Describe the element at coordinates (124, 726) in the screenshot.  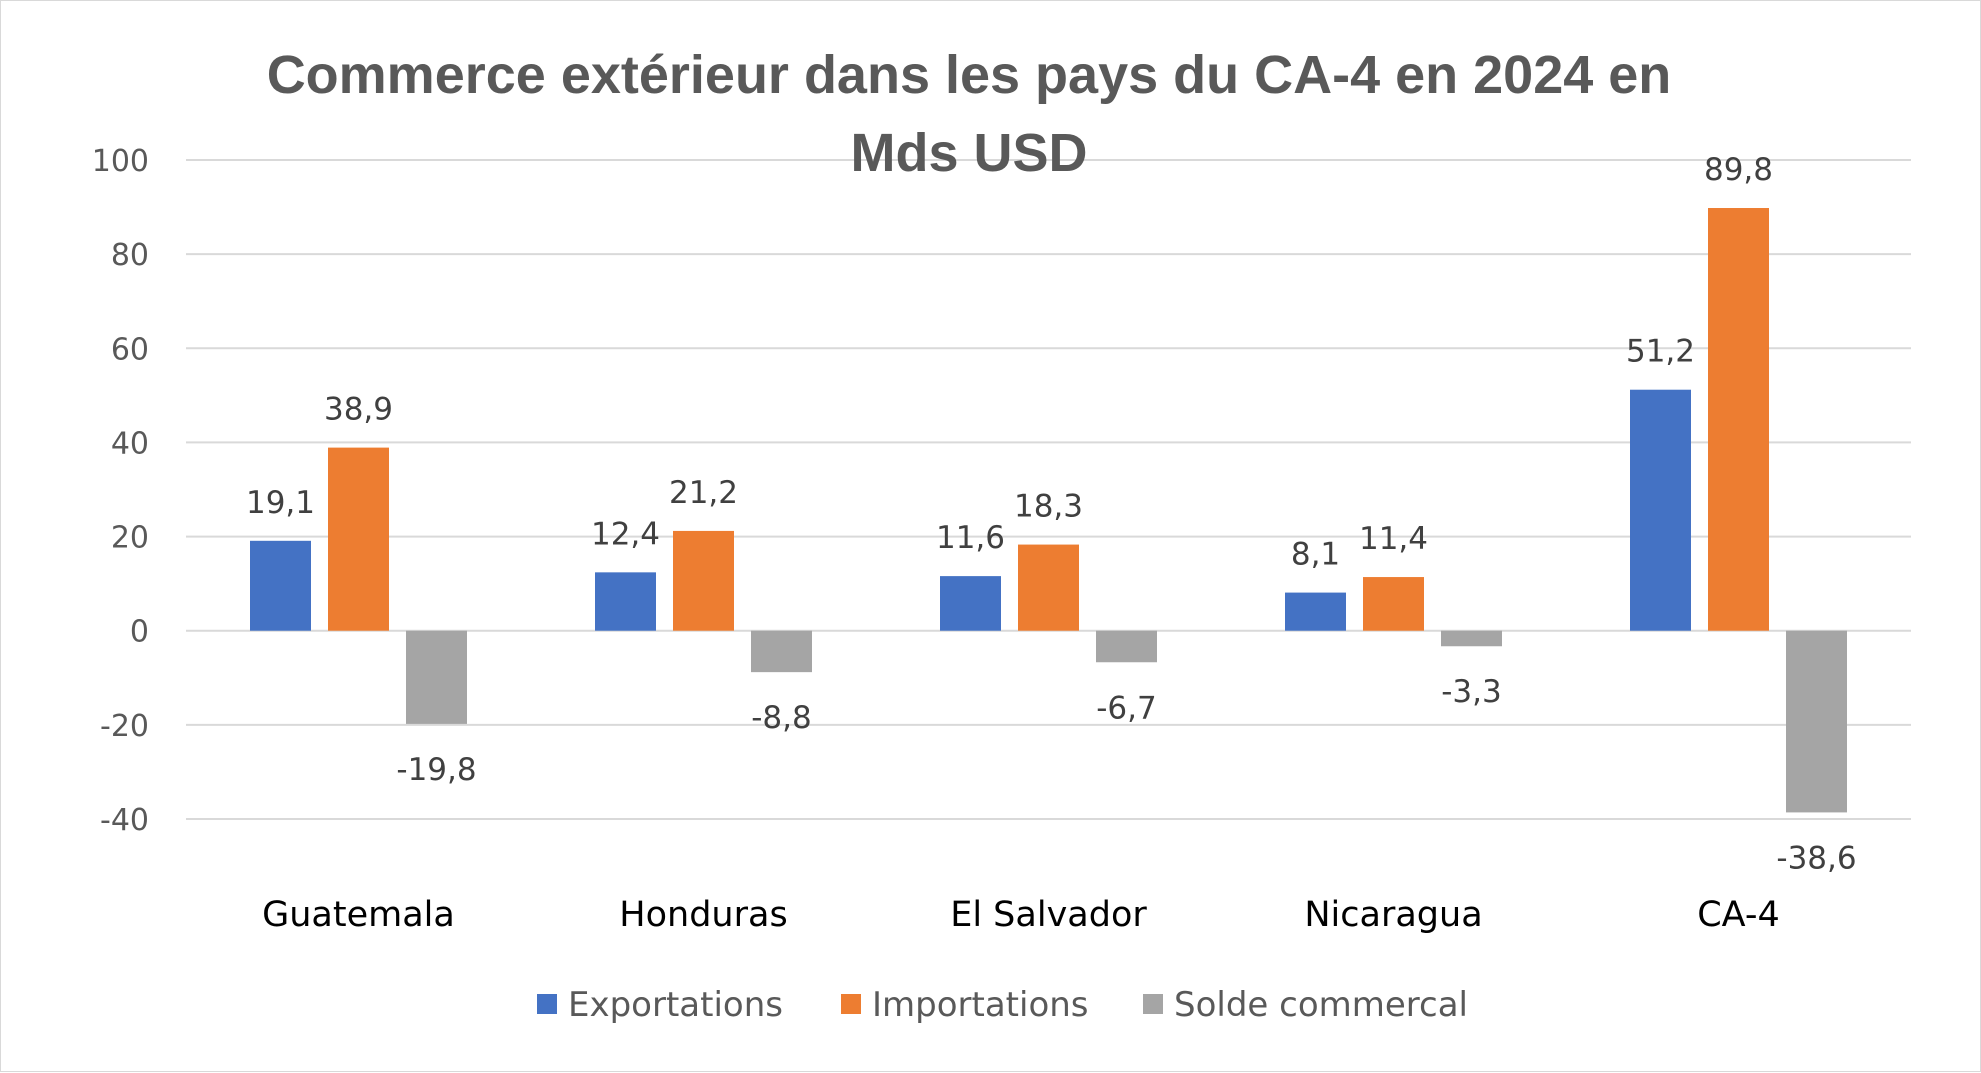
I see `y-tick-label: -20` at that location.